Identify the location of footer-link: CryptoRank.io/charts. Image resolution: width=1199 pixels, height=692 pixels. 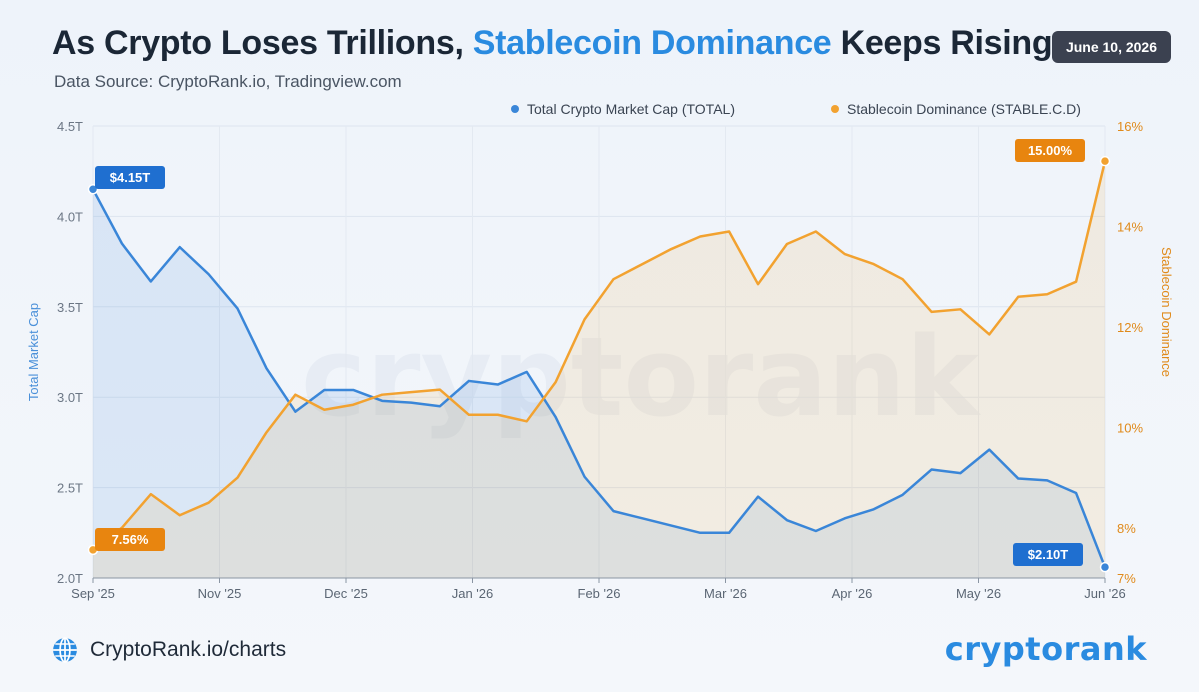
(169, 650).